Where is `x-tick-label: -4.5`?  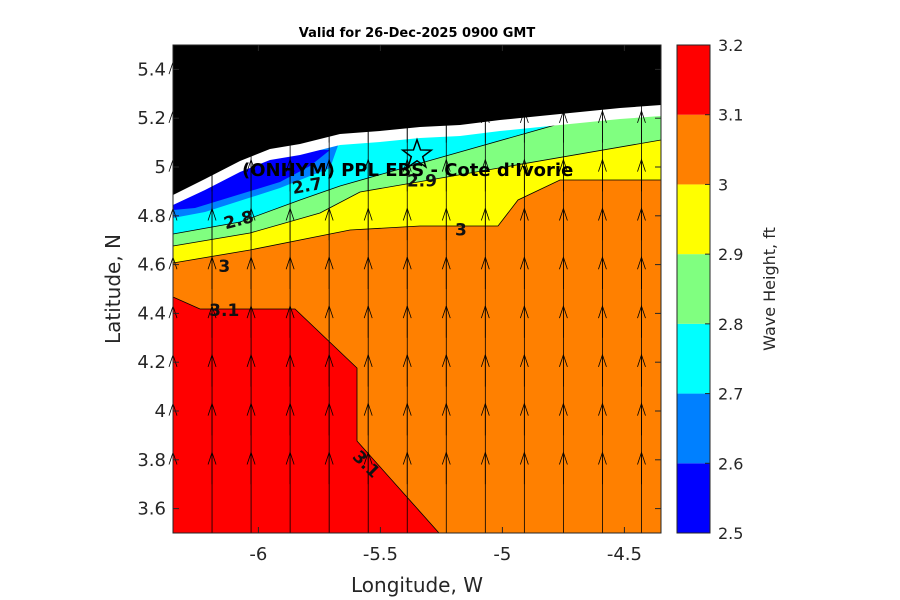 x-tick-label: -4.5 is located at coordinates (624, 554).